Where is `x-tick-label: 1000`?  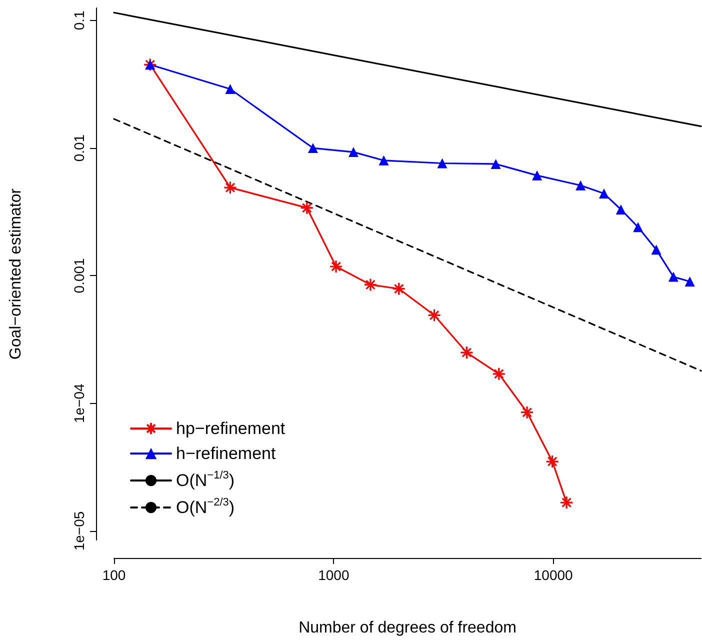 x-tick-label: 1000 is located at coordinates (334, 575).